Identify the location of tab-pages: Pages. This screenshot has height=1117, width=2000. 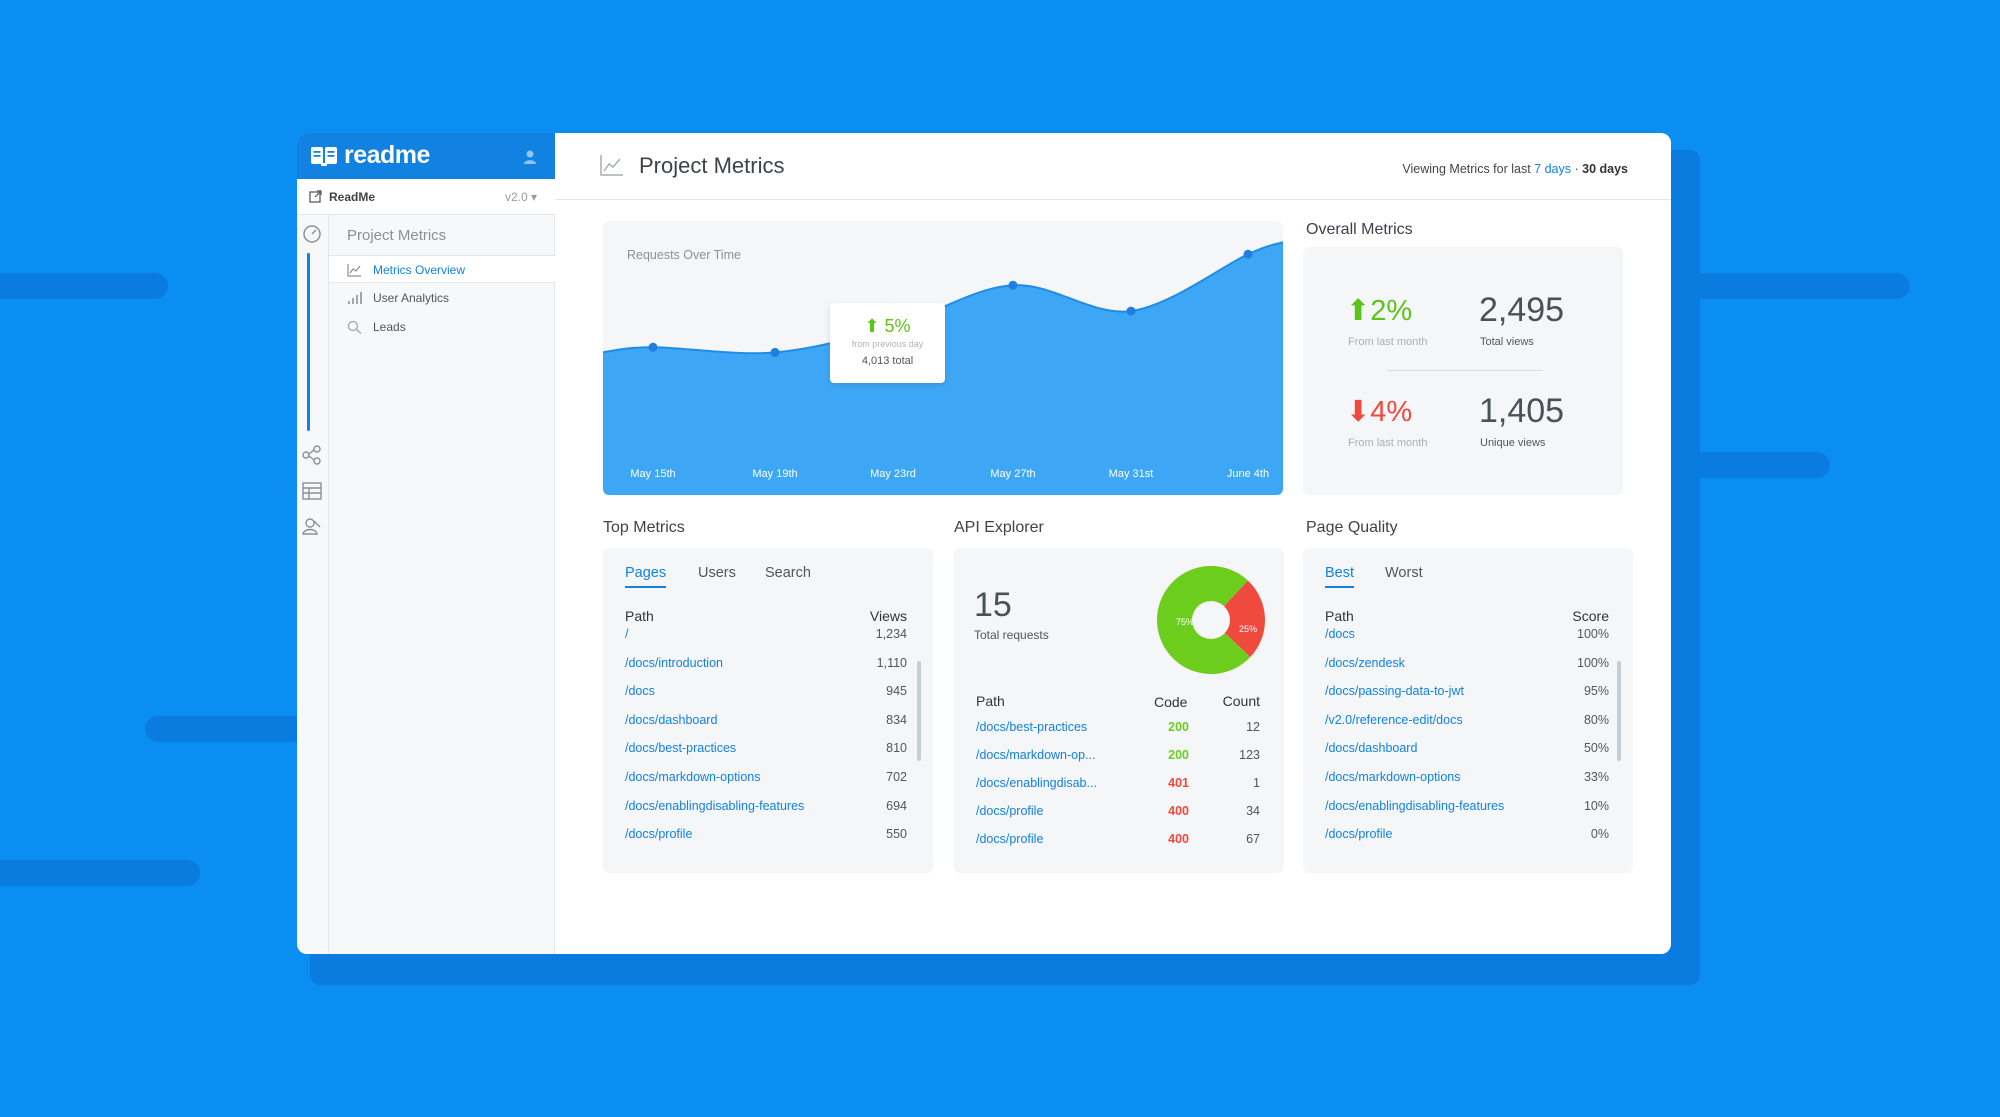
(646, 576).